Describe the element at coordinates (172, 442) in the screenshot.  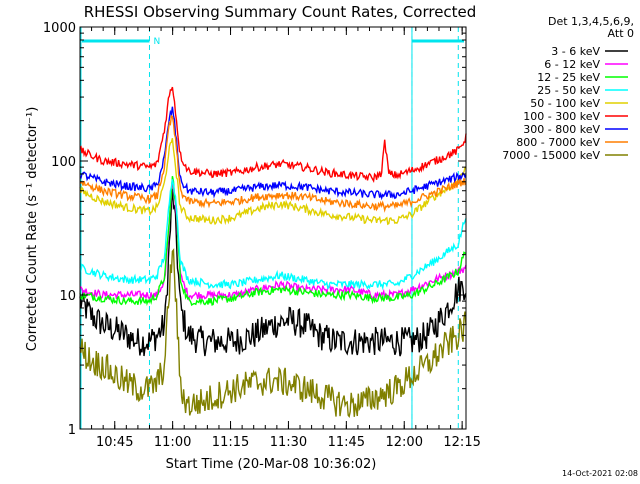
I see `x-tick-label: 11:00` at that location.